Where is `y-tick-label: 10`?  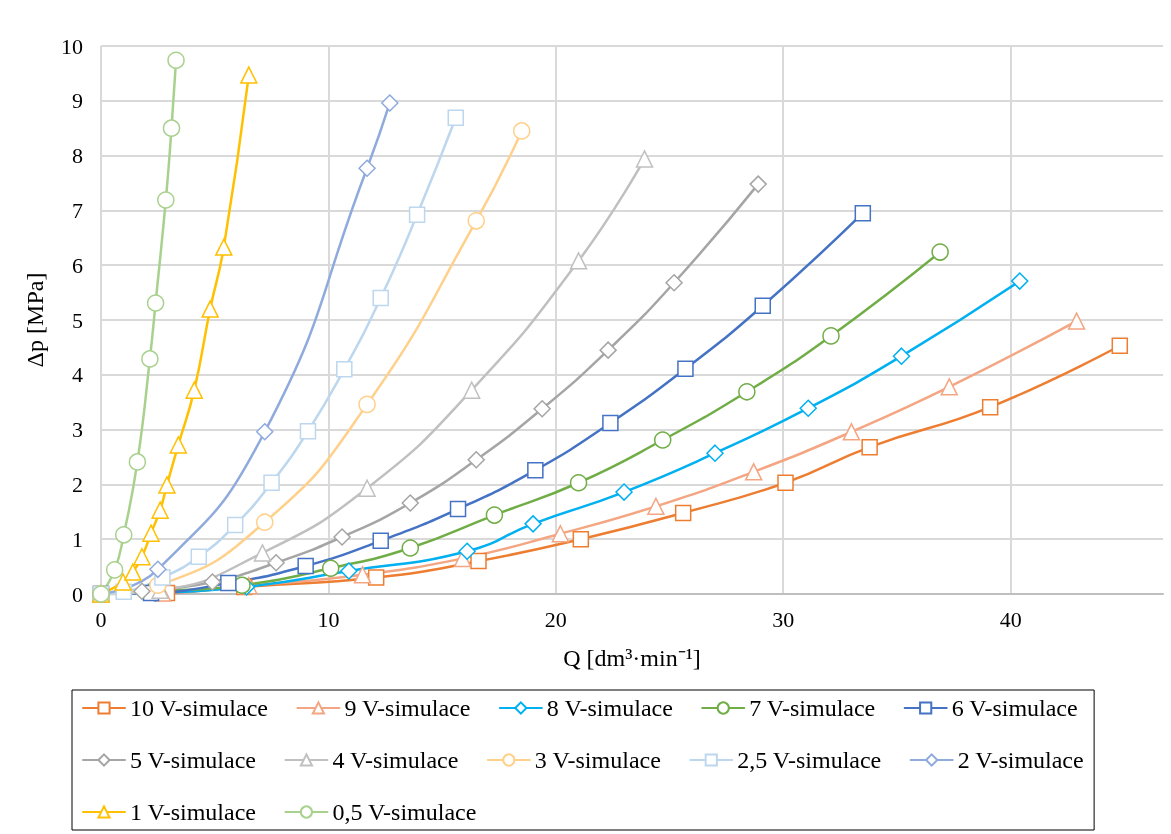 y-tick-label: 10 is located at coordinates (72, 46).